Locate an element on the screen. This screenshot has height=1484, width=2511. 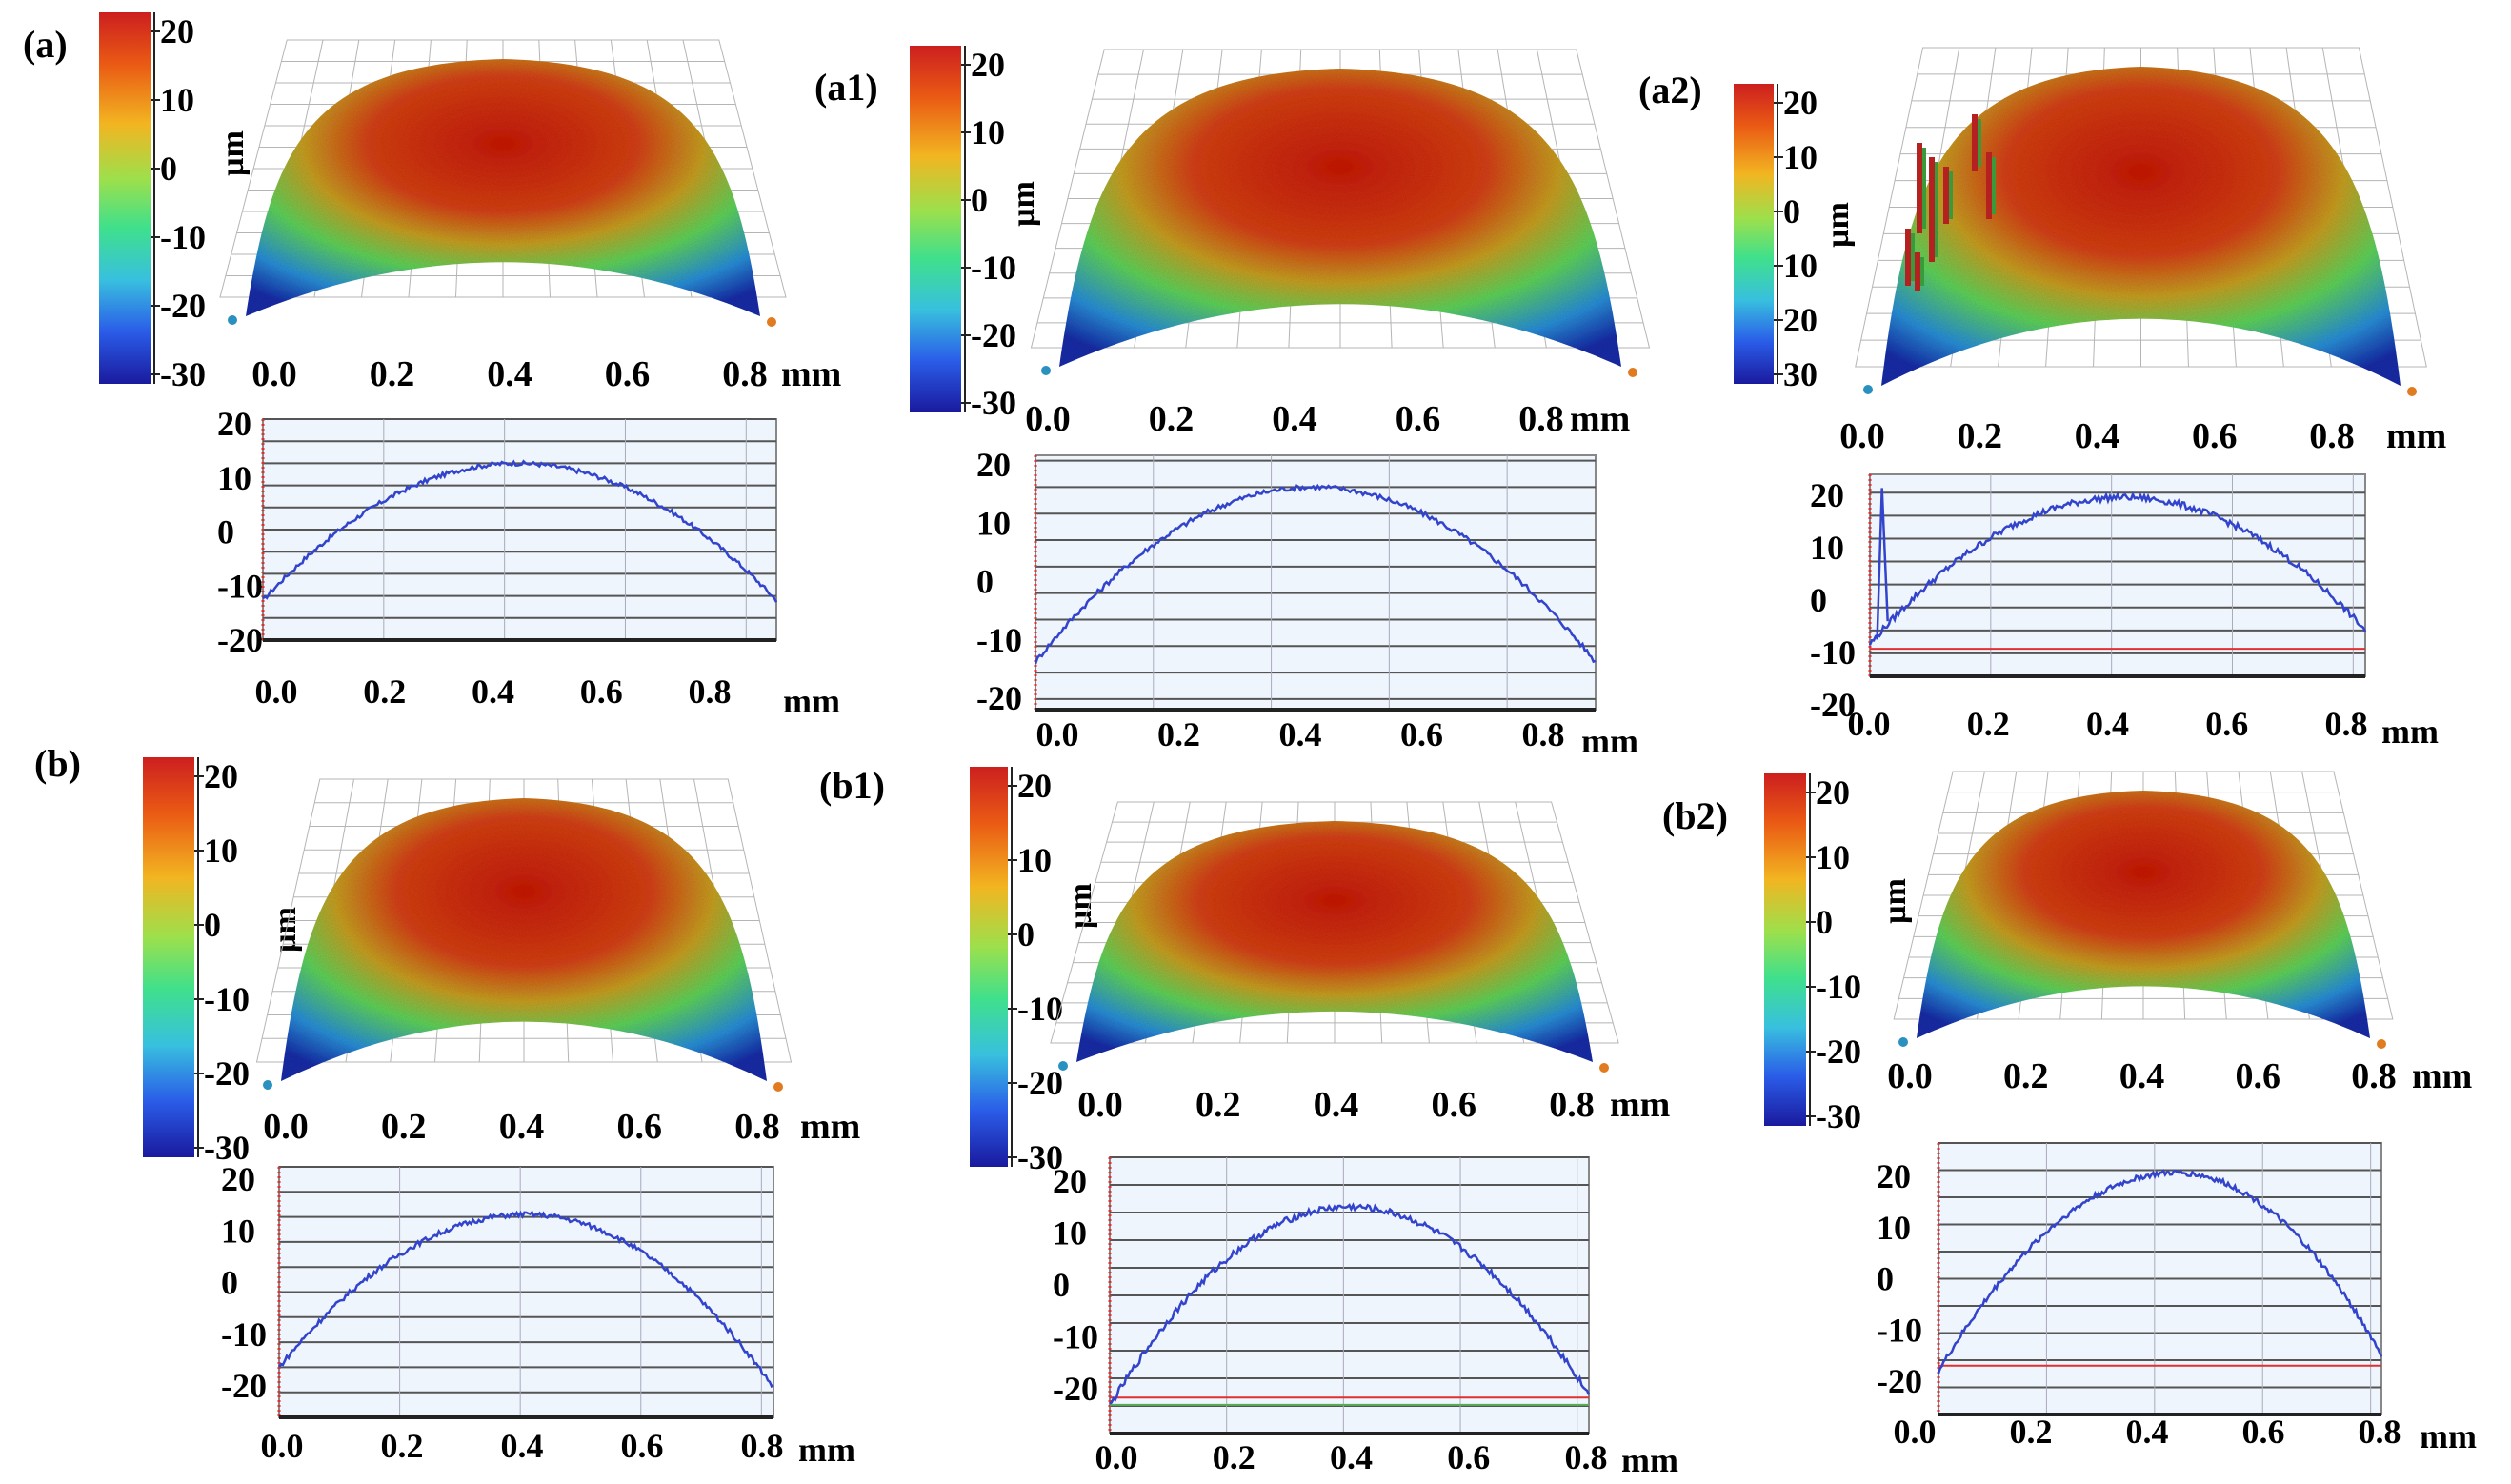
profile-plot-a-profile: 20 10 0 -10 -20 0.0 0.2 0.4 0.6 0.8 mm is located at coordinates (528, 562).